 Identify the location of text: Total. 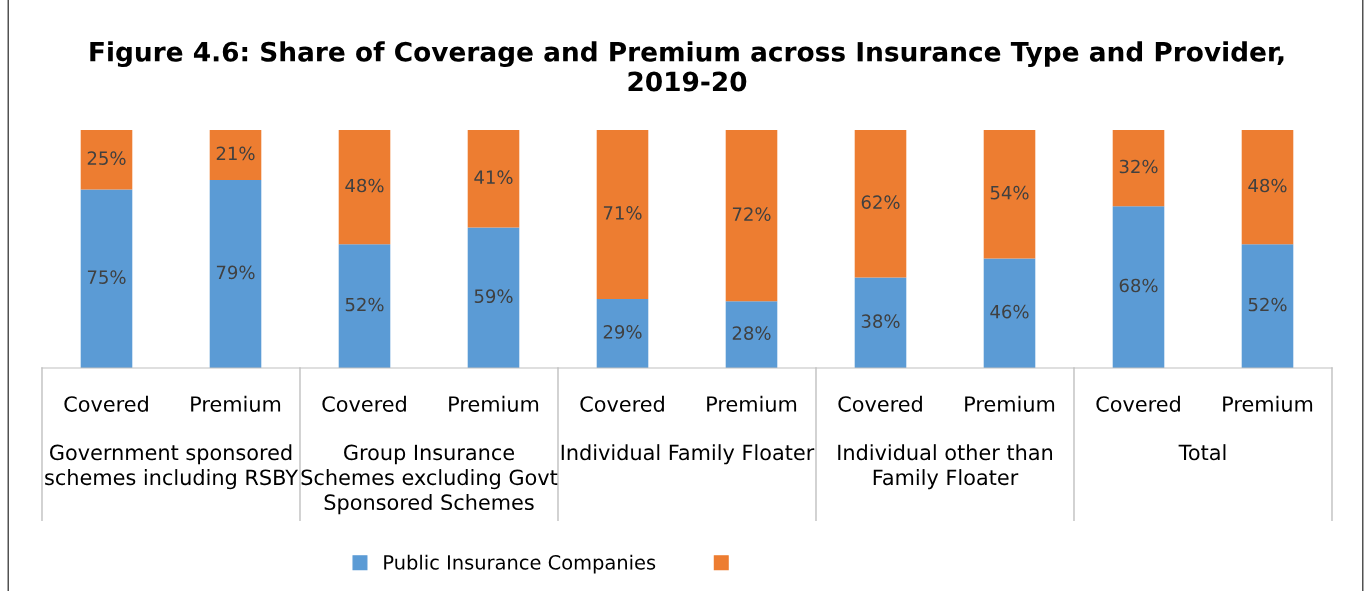
(1202, 452).